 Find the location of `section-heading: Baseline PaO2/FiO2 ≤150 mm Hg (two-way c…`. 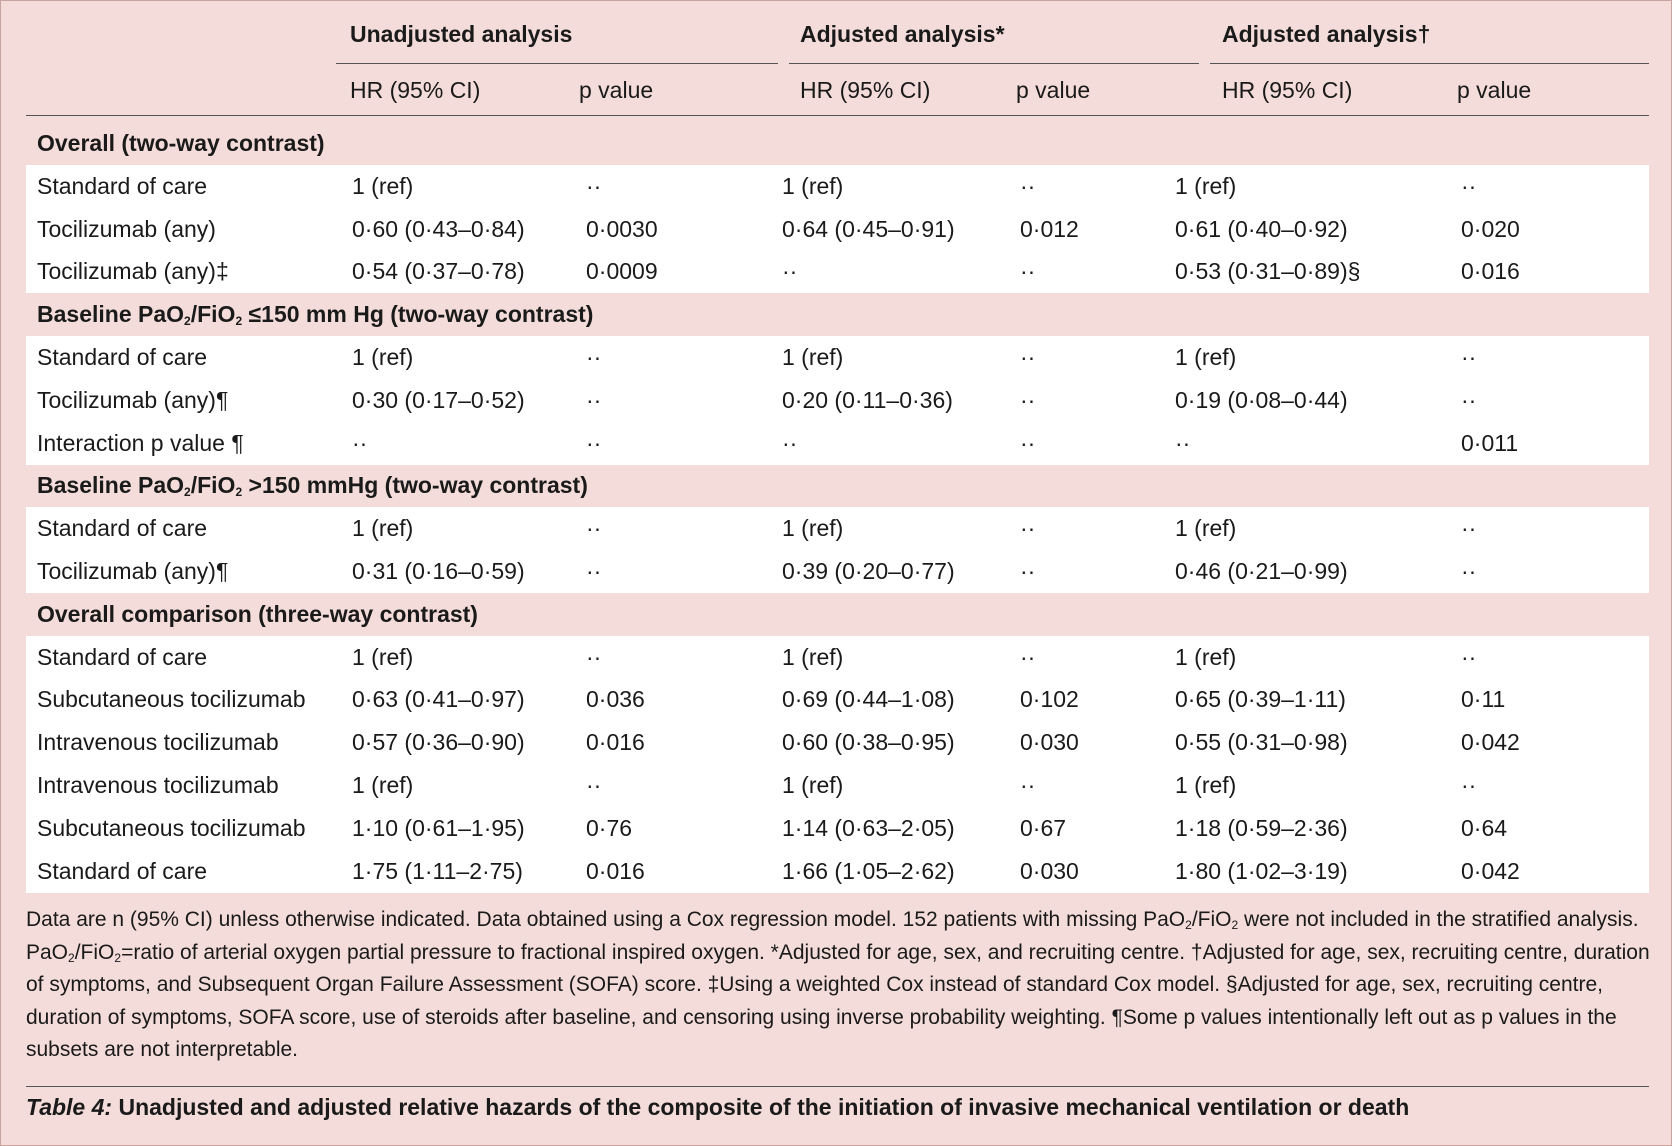

section-heading: Baseline PaO2/FiO2 ≤150 mm Hg (two-way c… is located at coordinates (315, 314).